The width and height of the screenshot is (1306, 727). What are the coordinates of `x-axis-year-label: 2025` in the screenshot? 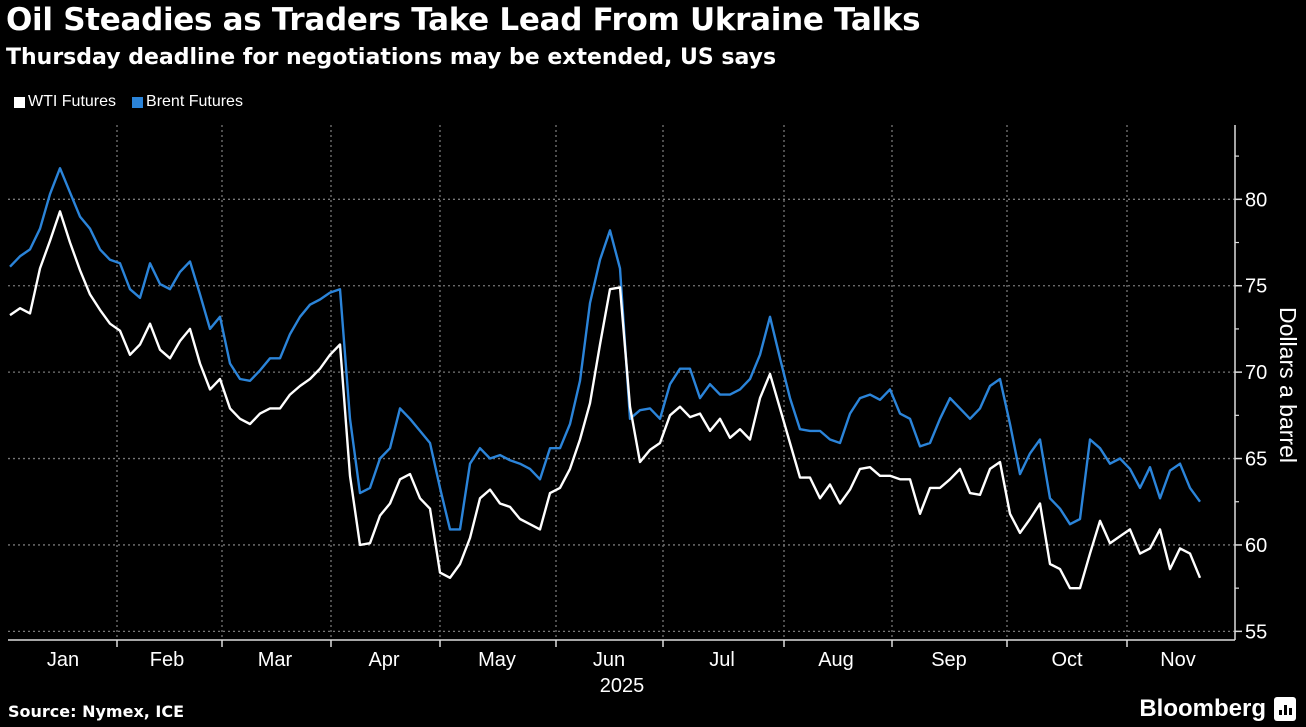 It's located at (622, 686).